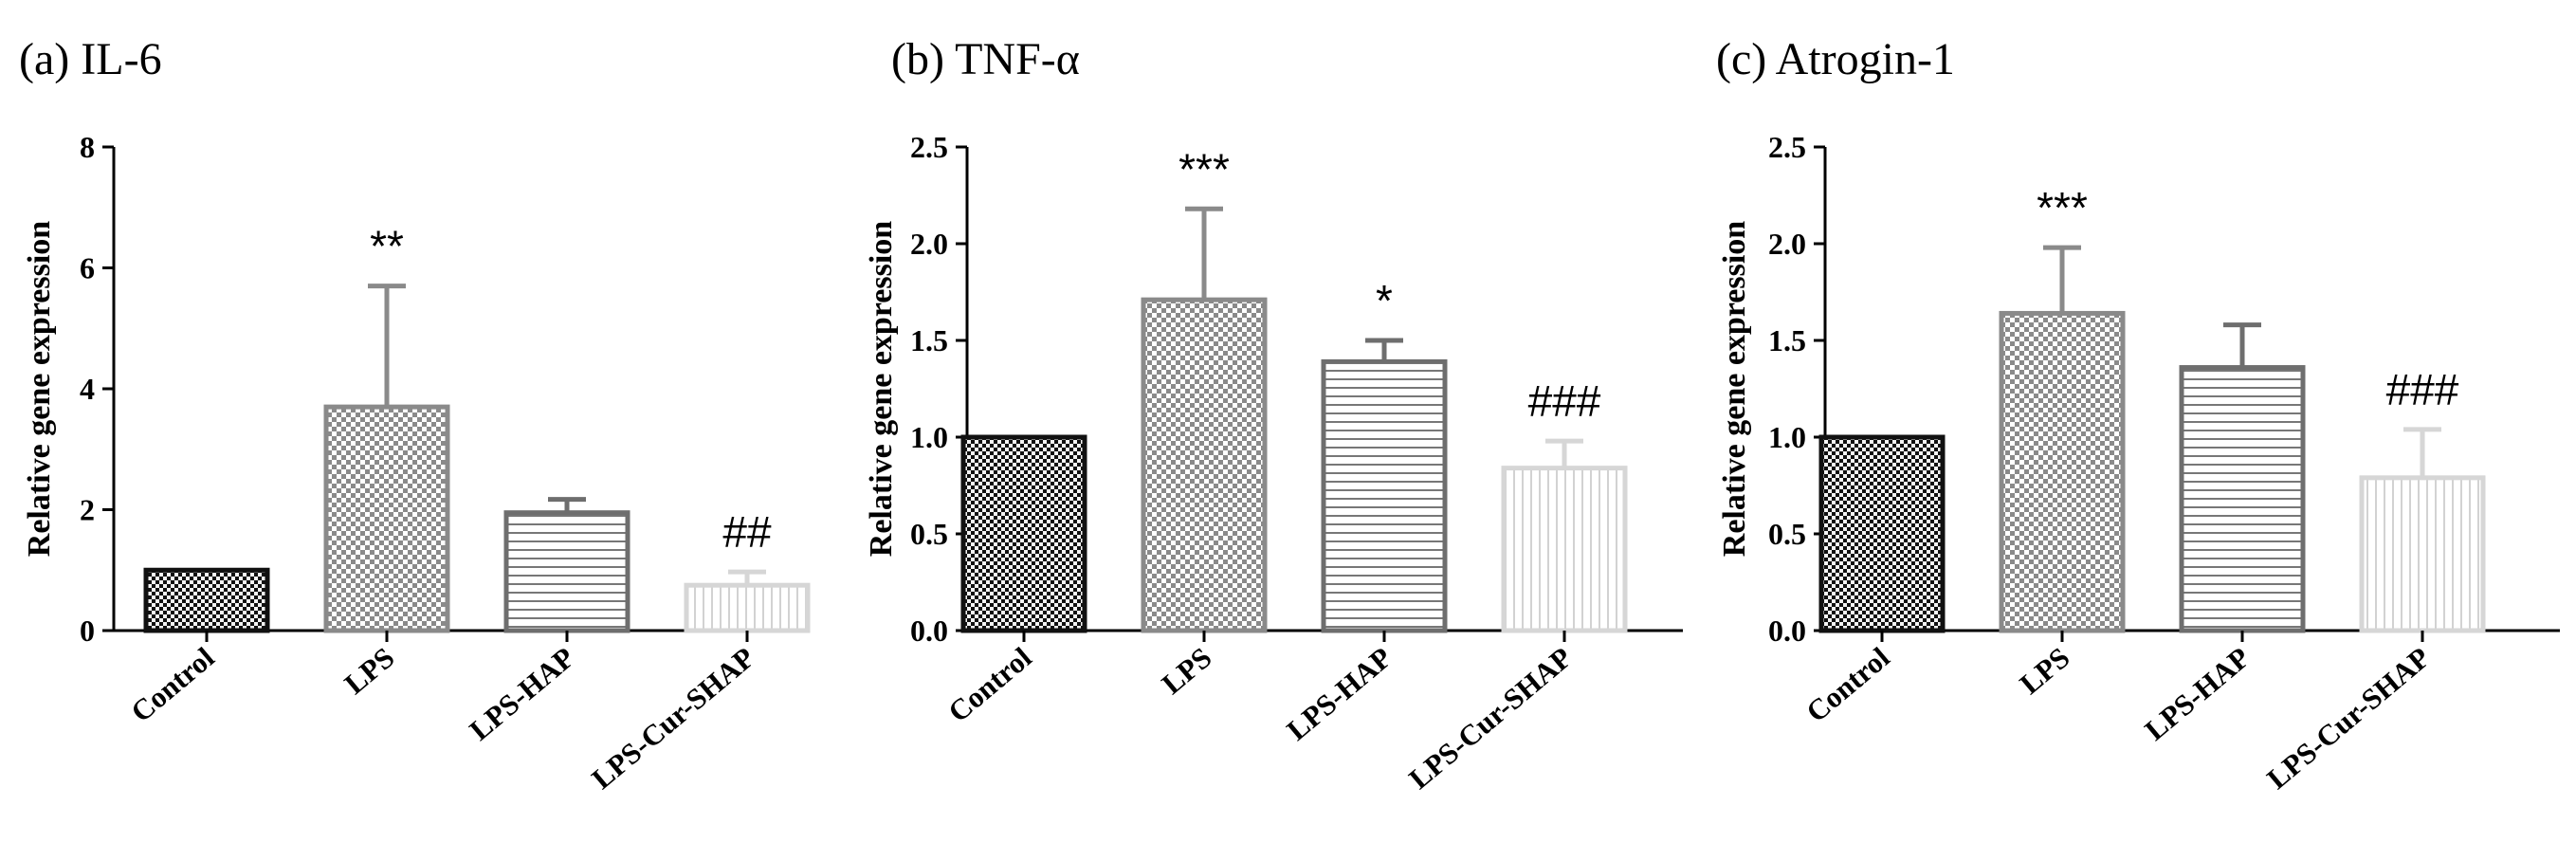 Image resolution: width=2576 pixels, height=861 pixels. I want to click on y-tick-label: 2, so click(87, 510).